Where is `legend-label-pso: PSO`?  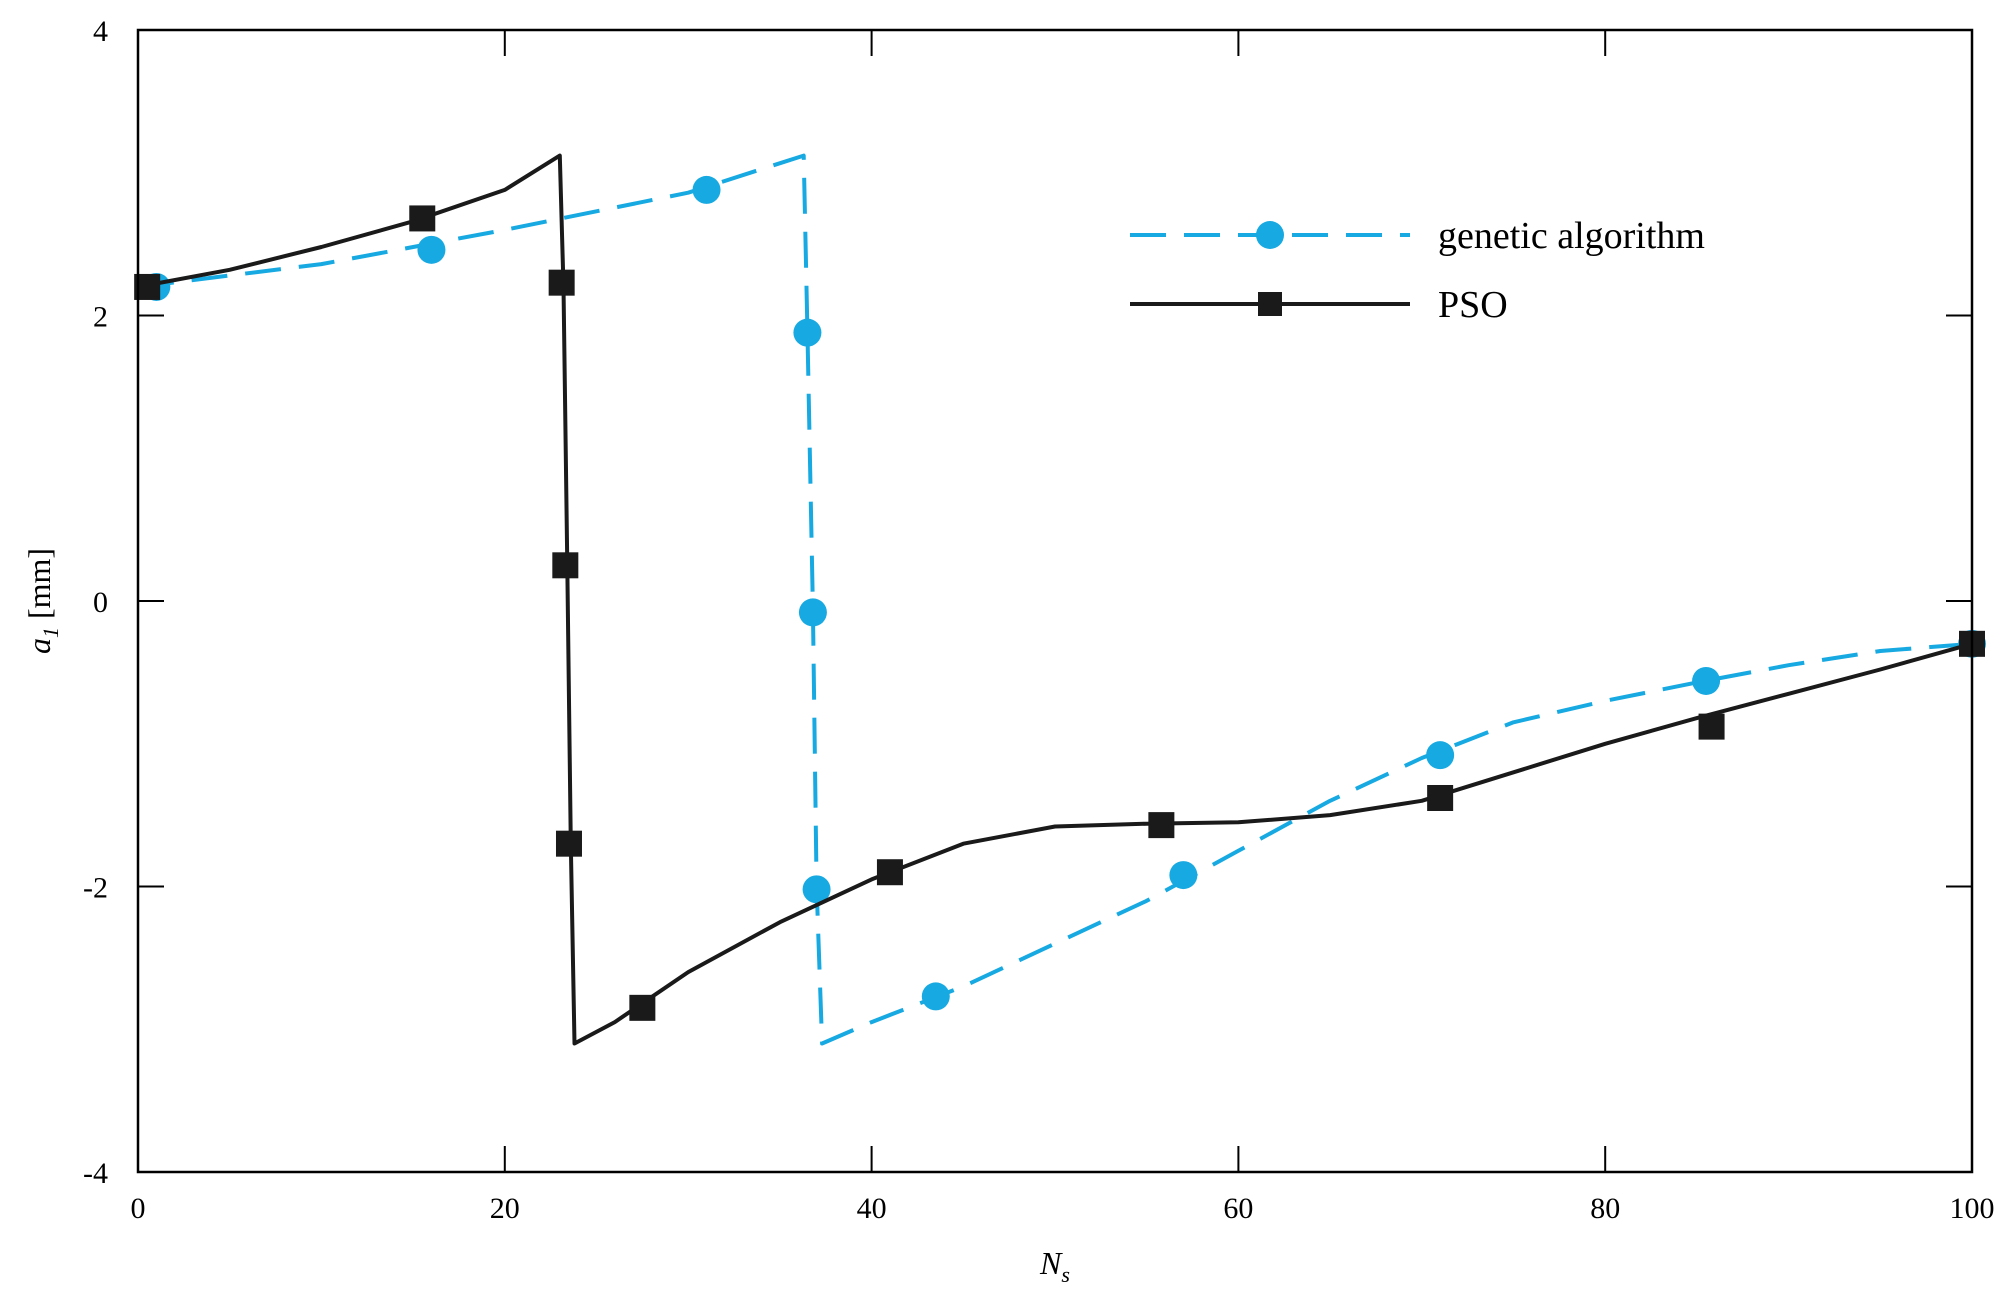
legend-label-pso: PSO is located at coordinates (1473, 305).